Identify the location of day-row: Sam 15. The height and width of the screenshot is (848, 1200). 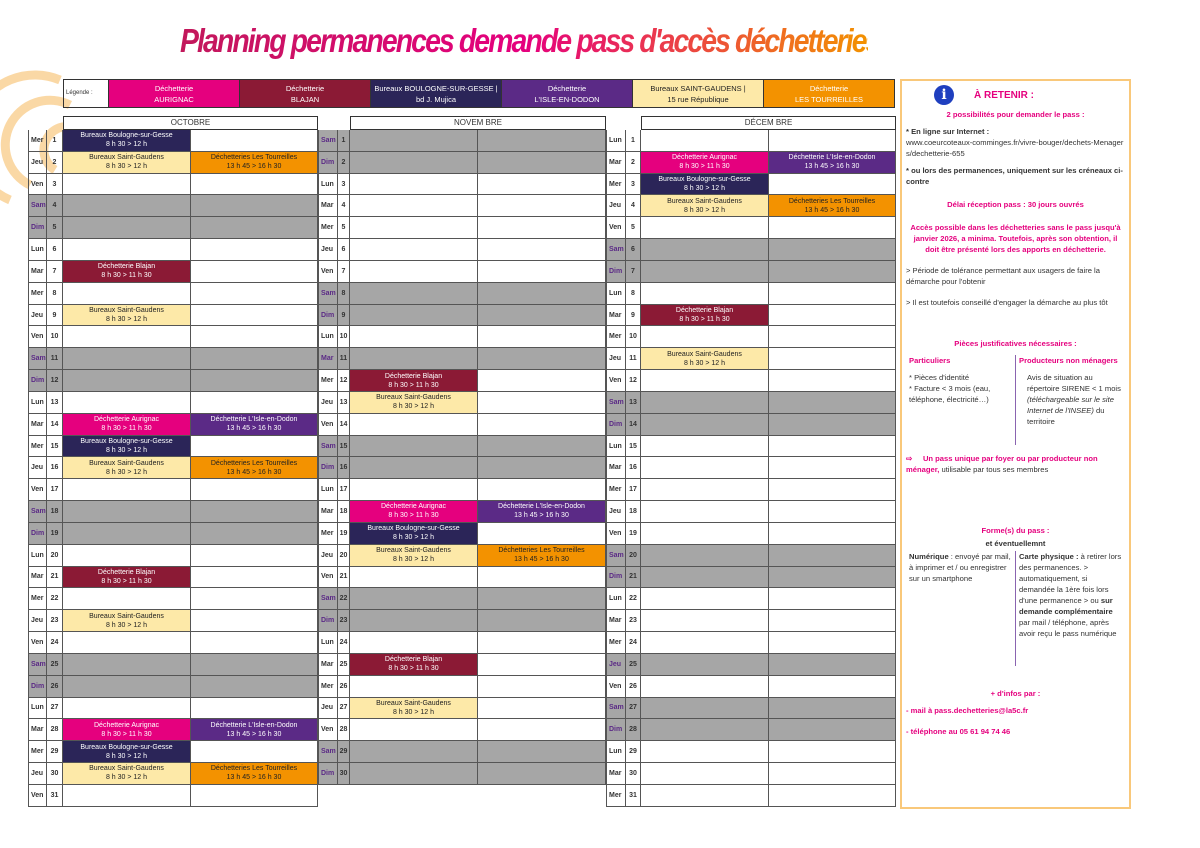
(462, 446).